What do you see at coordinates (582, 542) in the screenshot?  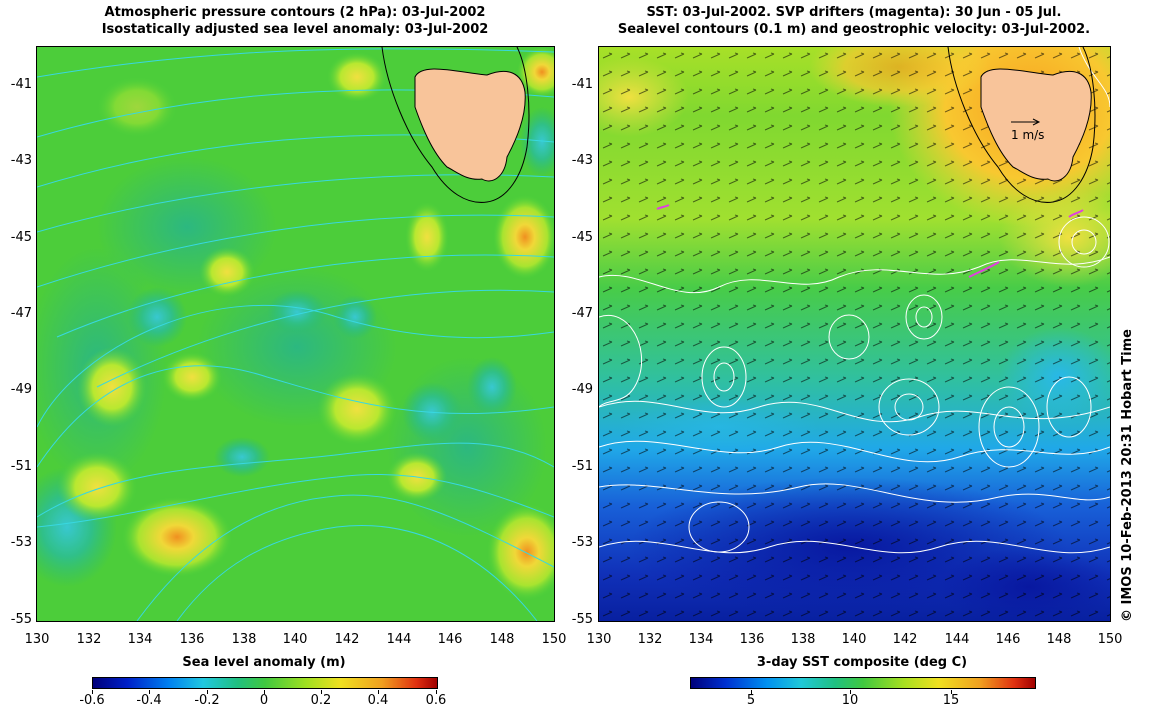 I see `right-lat-tick: -53` at bounding box center [582, 542].